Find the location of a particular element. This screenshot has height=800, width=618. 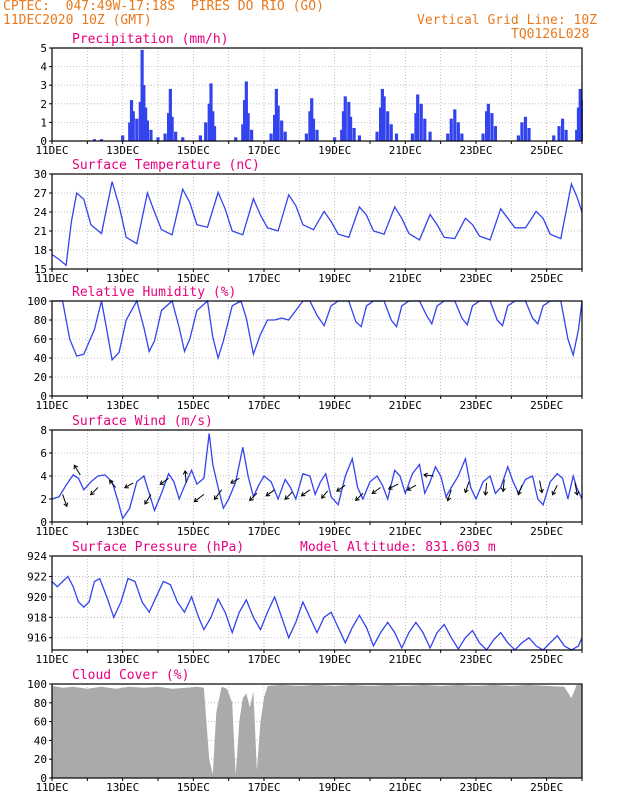

y-tick-label: 15 is located at coordinates (40, 269).